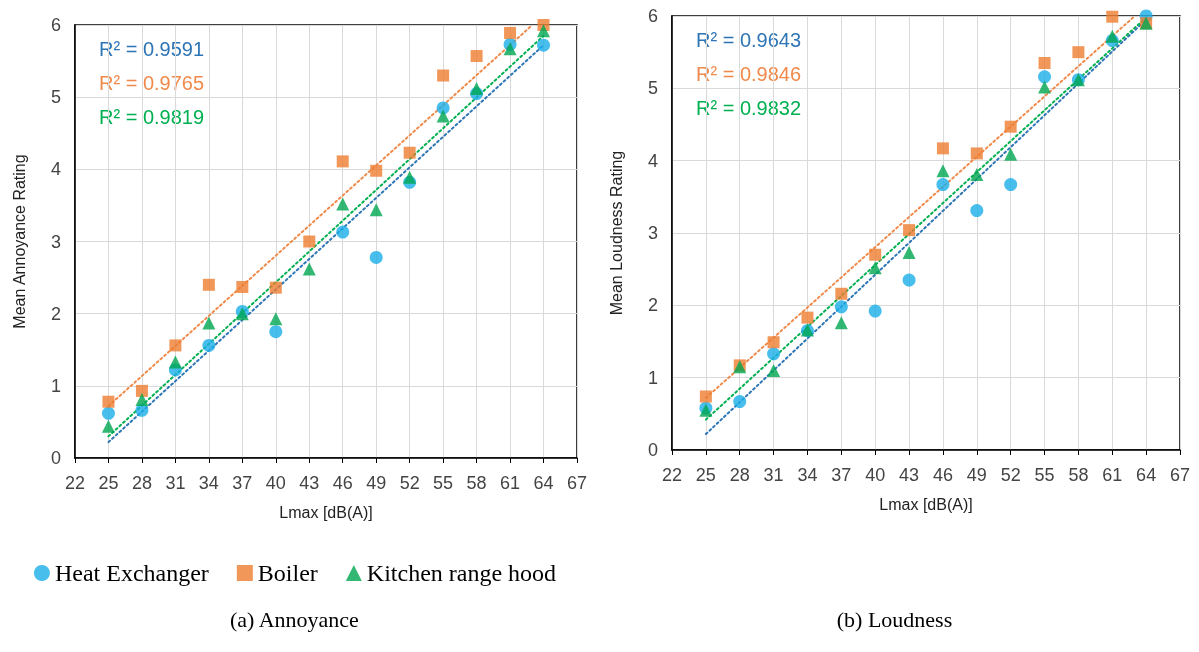 The image size is (1199, 652). I want to click on y-axis-title: Mean Annoyance Rating, so click(19, 241).